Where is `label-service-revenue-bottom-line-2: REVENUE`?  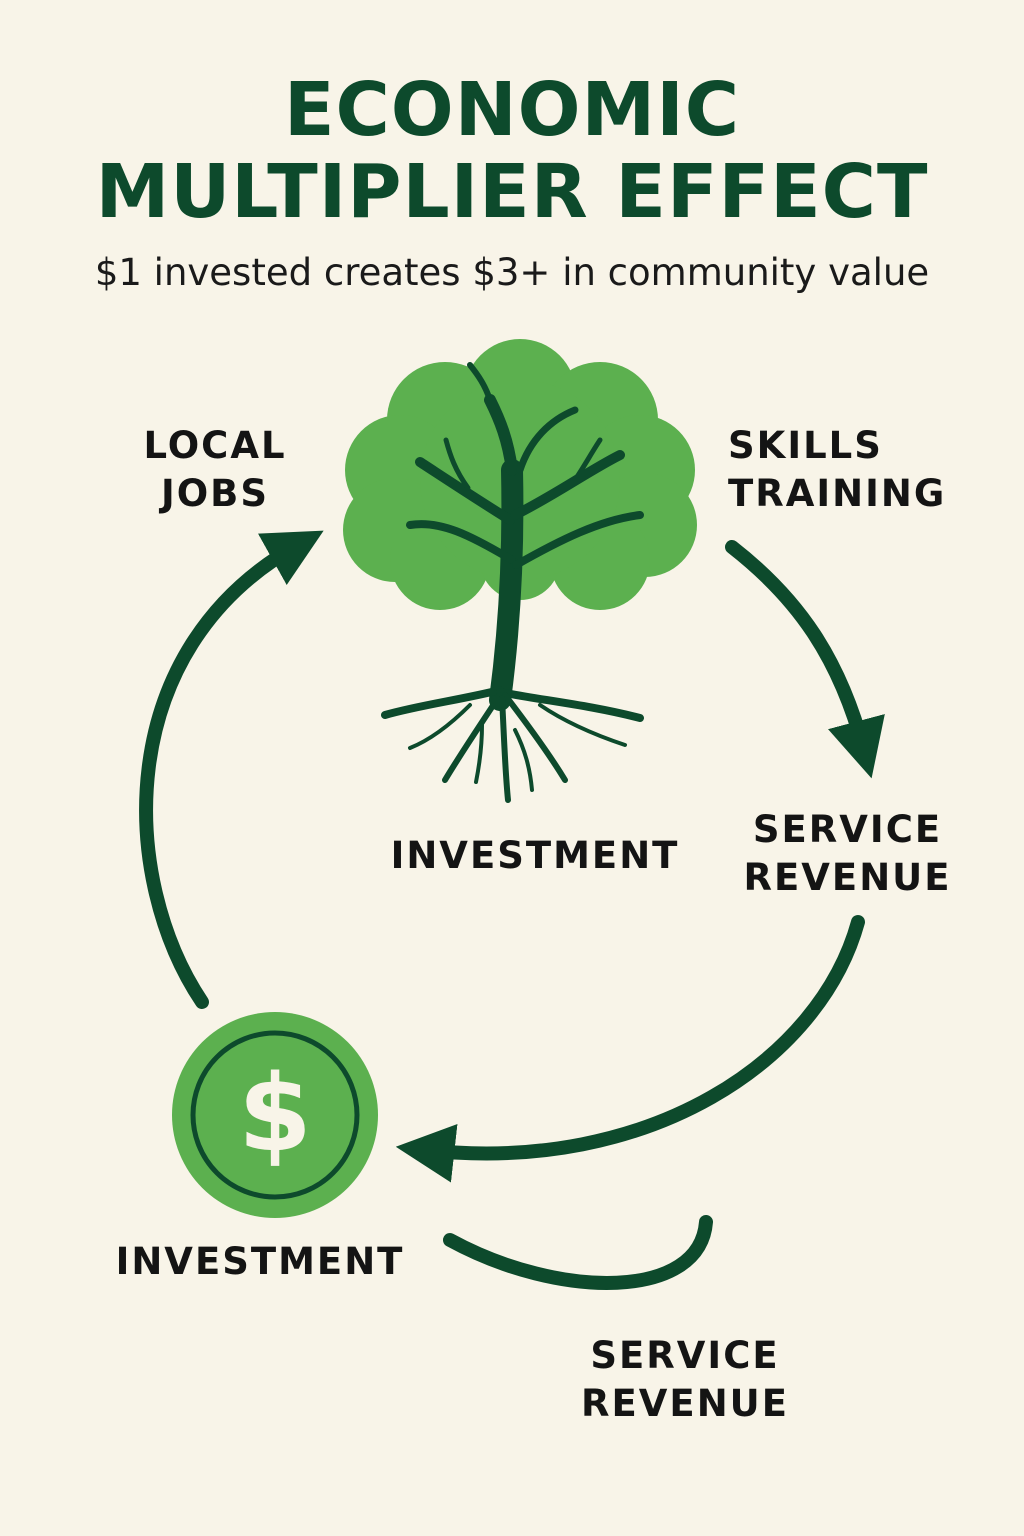
label-service-revenue-bottom-line-2: REVENUE is located at coordinates (685, 1403).